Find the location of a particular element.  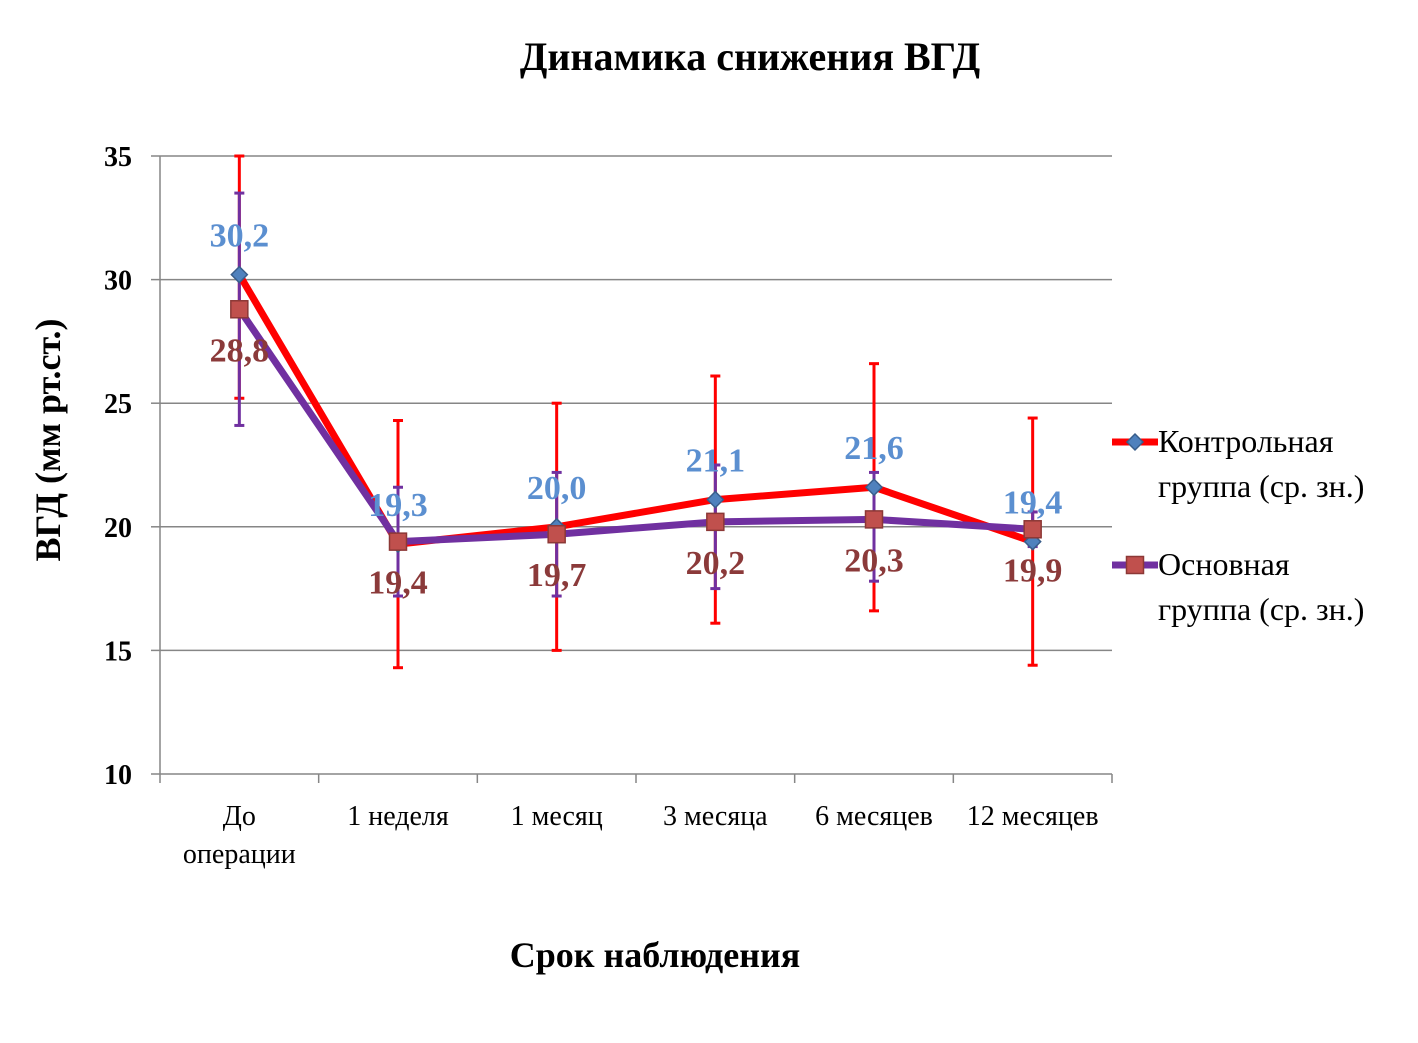

data-label: 19,9 is located at coordinates (1033, 570).